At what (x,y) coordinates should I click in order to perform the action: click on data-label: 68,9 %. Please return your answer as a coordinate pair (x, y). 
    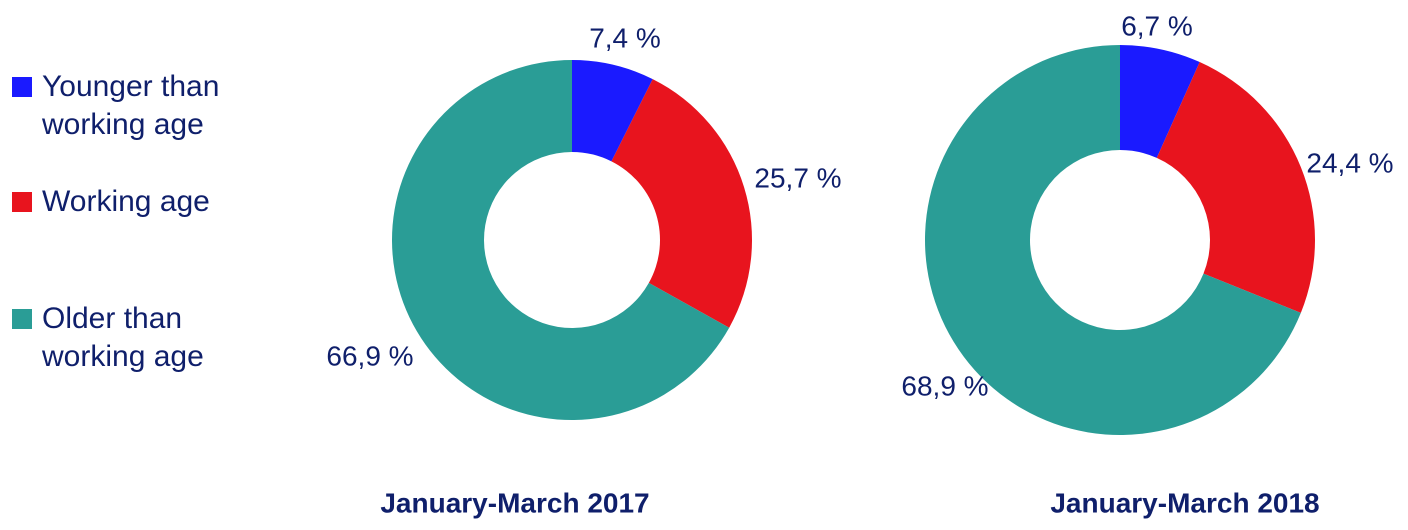
    Looking at the image, I should click on (944, 385).